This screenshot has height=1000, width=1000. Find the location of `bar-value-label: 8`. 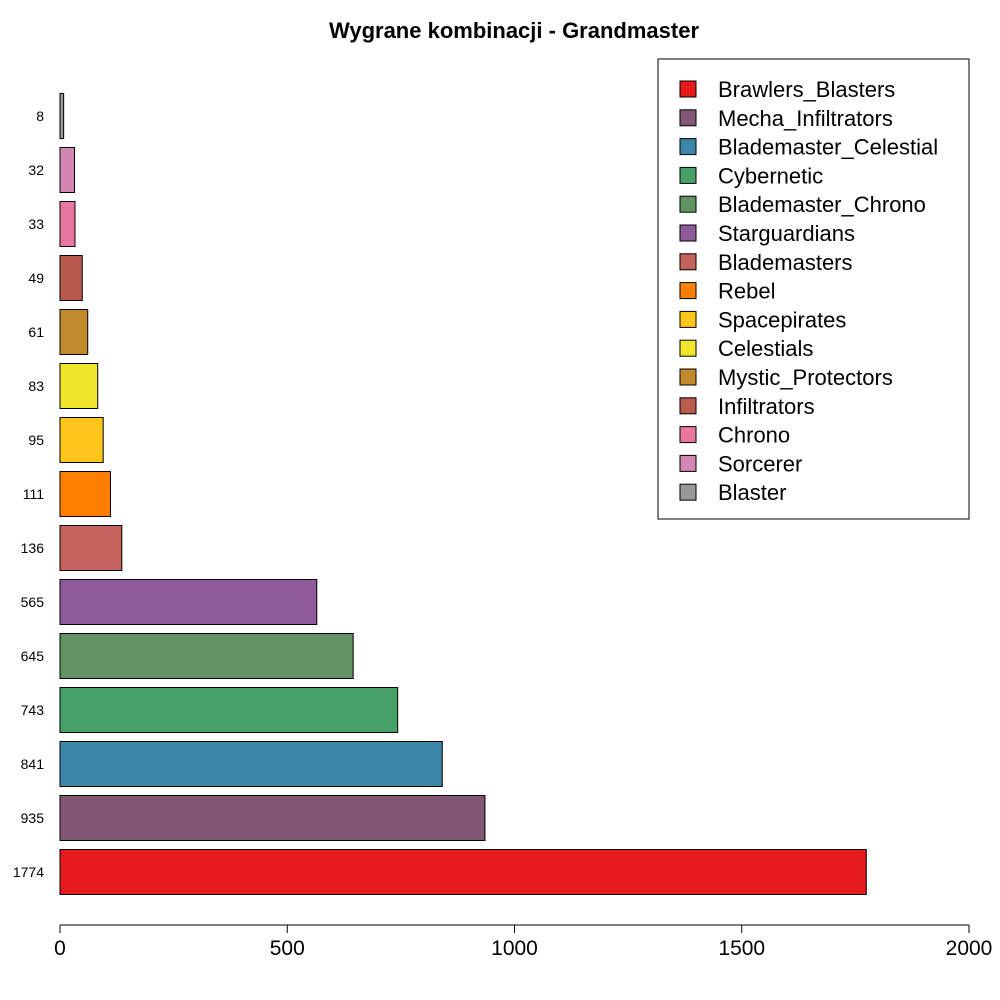

bar-value-label: 8 is located at coordinates (40, 116).